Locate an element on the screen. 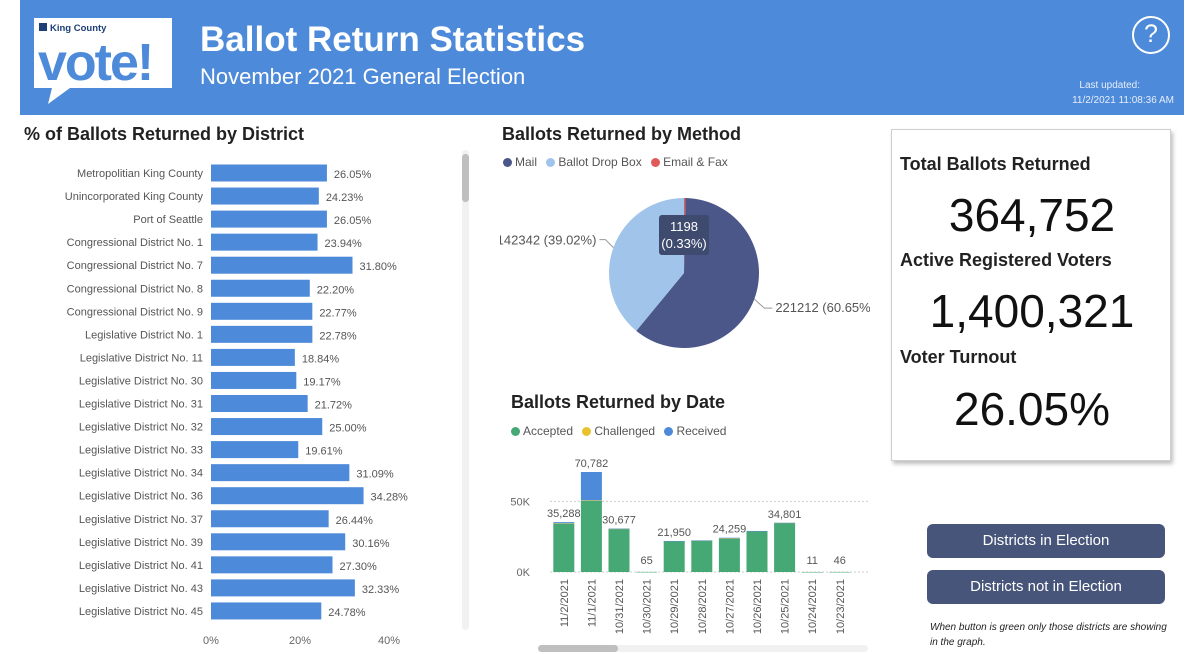 The height and width of the screenshot is (654, 1200). district-value-label: 22.20% is located at coordinates (336, 290).